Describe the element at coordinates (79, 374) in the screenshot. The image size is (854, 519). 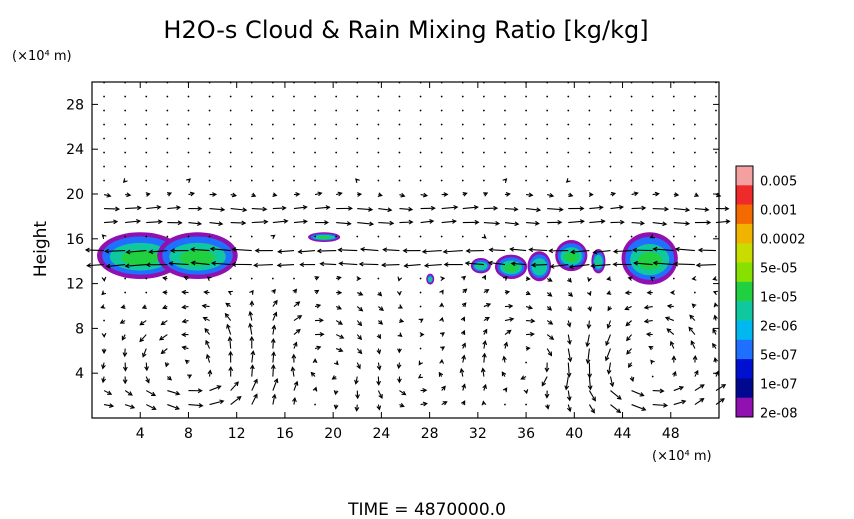
I see `y-tick-label: 4` at that location.